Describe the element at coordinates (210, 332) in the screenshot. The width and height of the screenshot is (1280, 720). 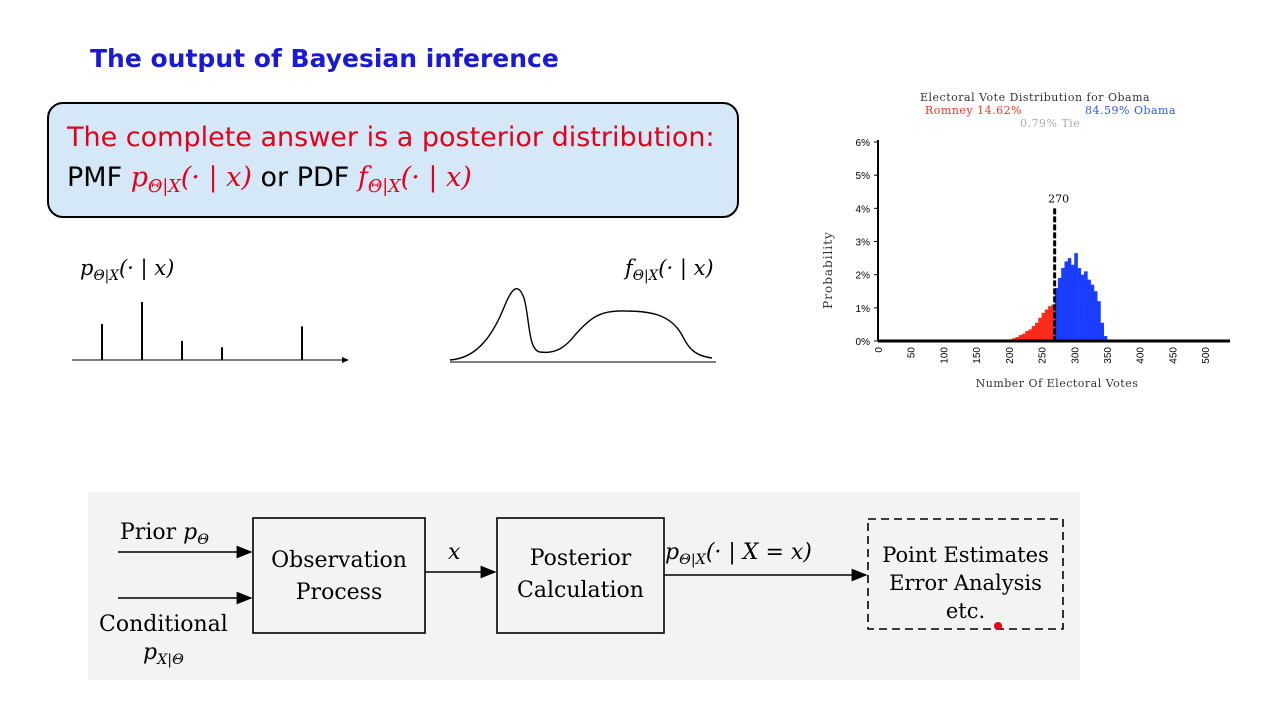
I see `pmf-sketch` at that location.